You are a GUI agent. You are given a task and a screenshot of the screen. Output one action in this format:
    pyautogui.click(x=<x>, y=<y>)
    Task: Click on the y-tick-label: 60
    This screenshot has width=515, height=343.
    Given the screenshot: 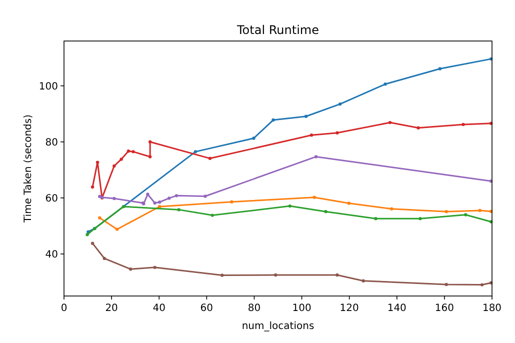 What is the action you would take?
    pyautogui.click(x=51, y=198)
    